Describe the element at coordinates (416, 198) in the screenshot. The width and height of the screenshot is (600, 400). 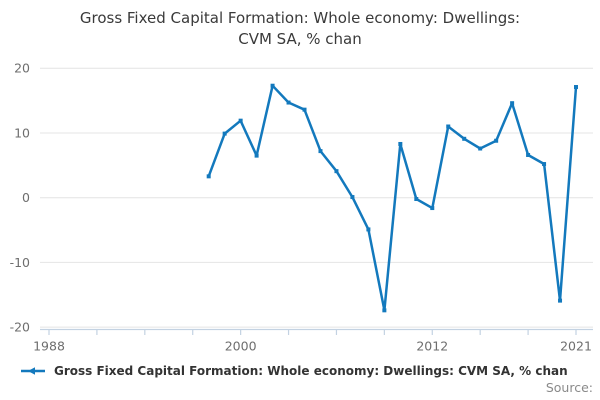
I see `data-point-2011` at that location.